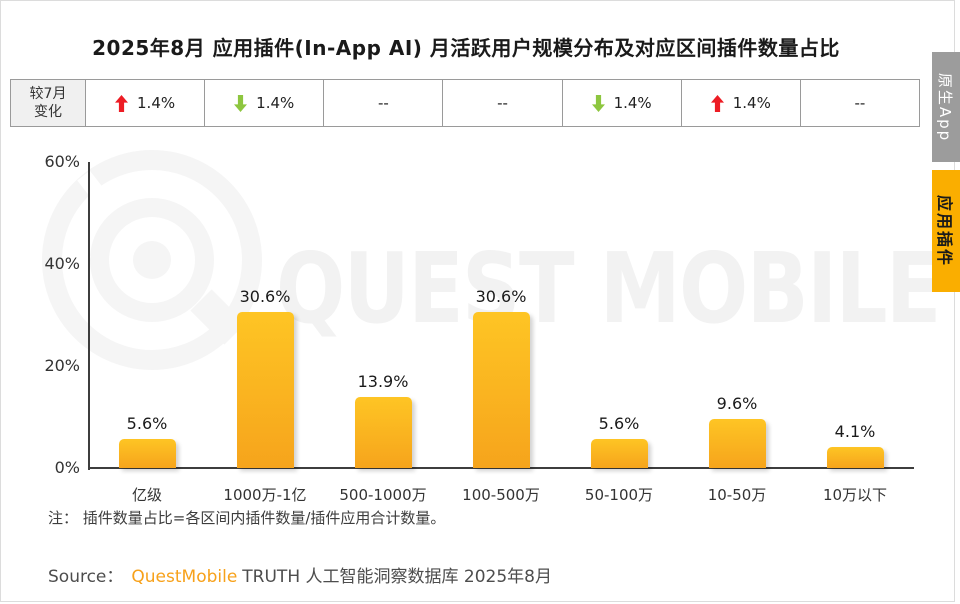 Image resolution: width=960 pixels, height=604 pixels. Describe the element at coordinates (619, 495) in the screenshot. I see `category-label-4: 50-100万` at that location.